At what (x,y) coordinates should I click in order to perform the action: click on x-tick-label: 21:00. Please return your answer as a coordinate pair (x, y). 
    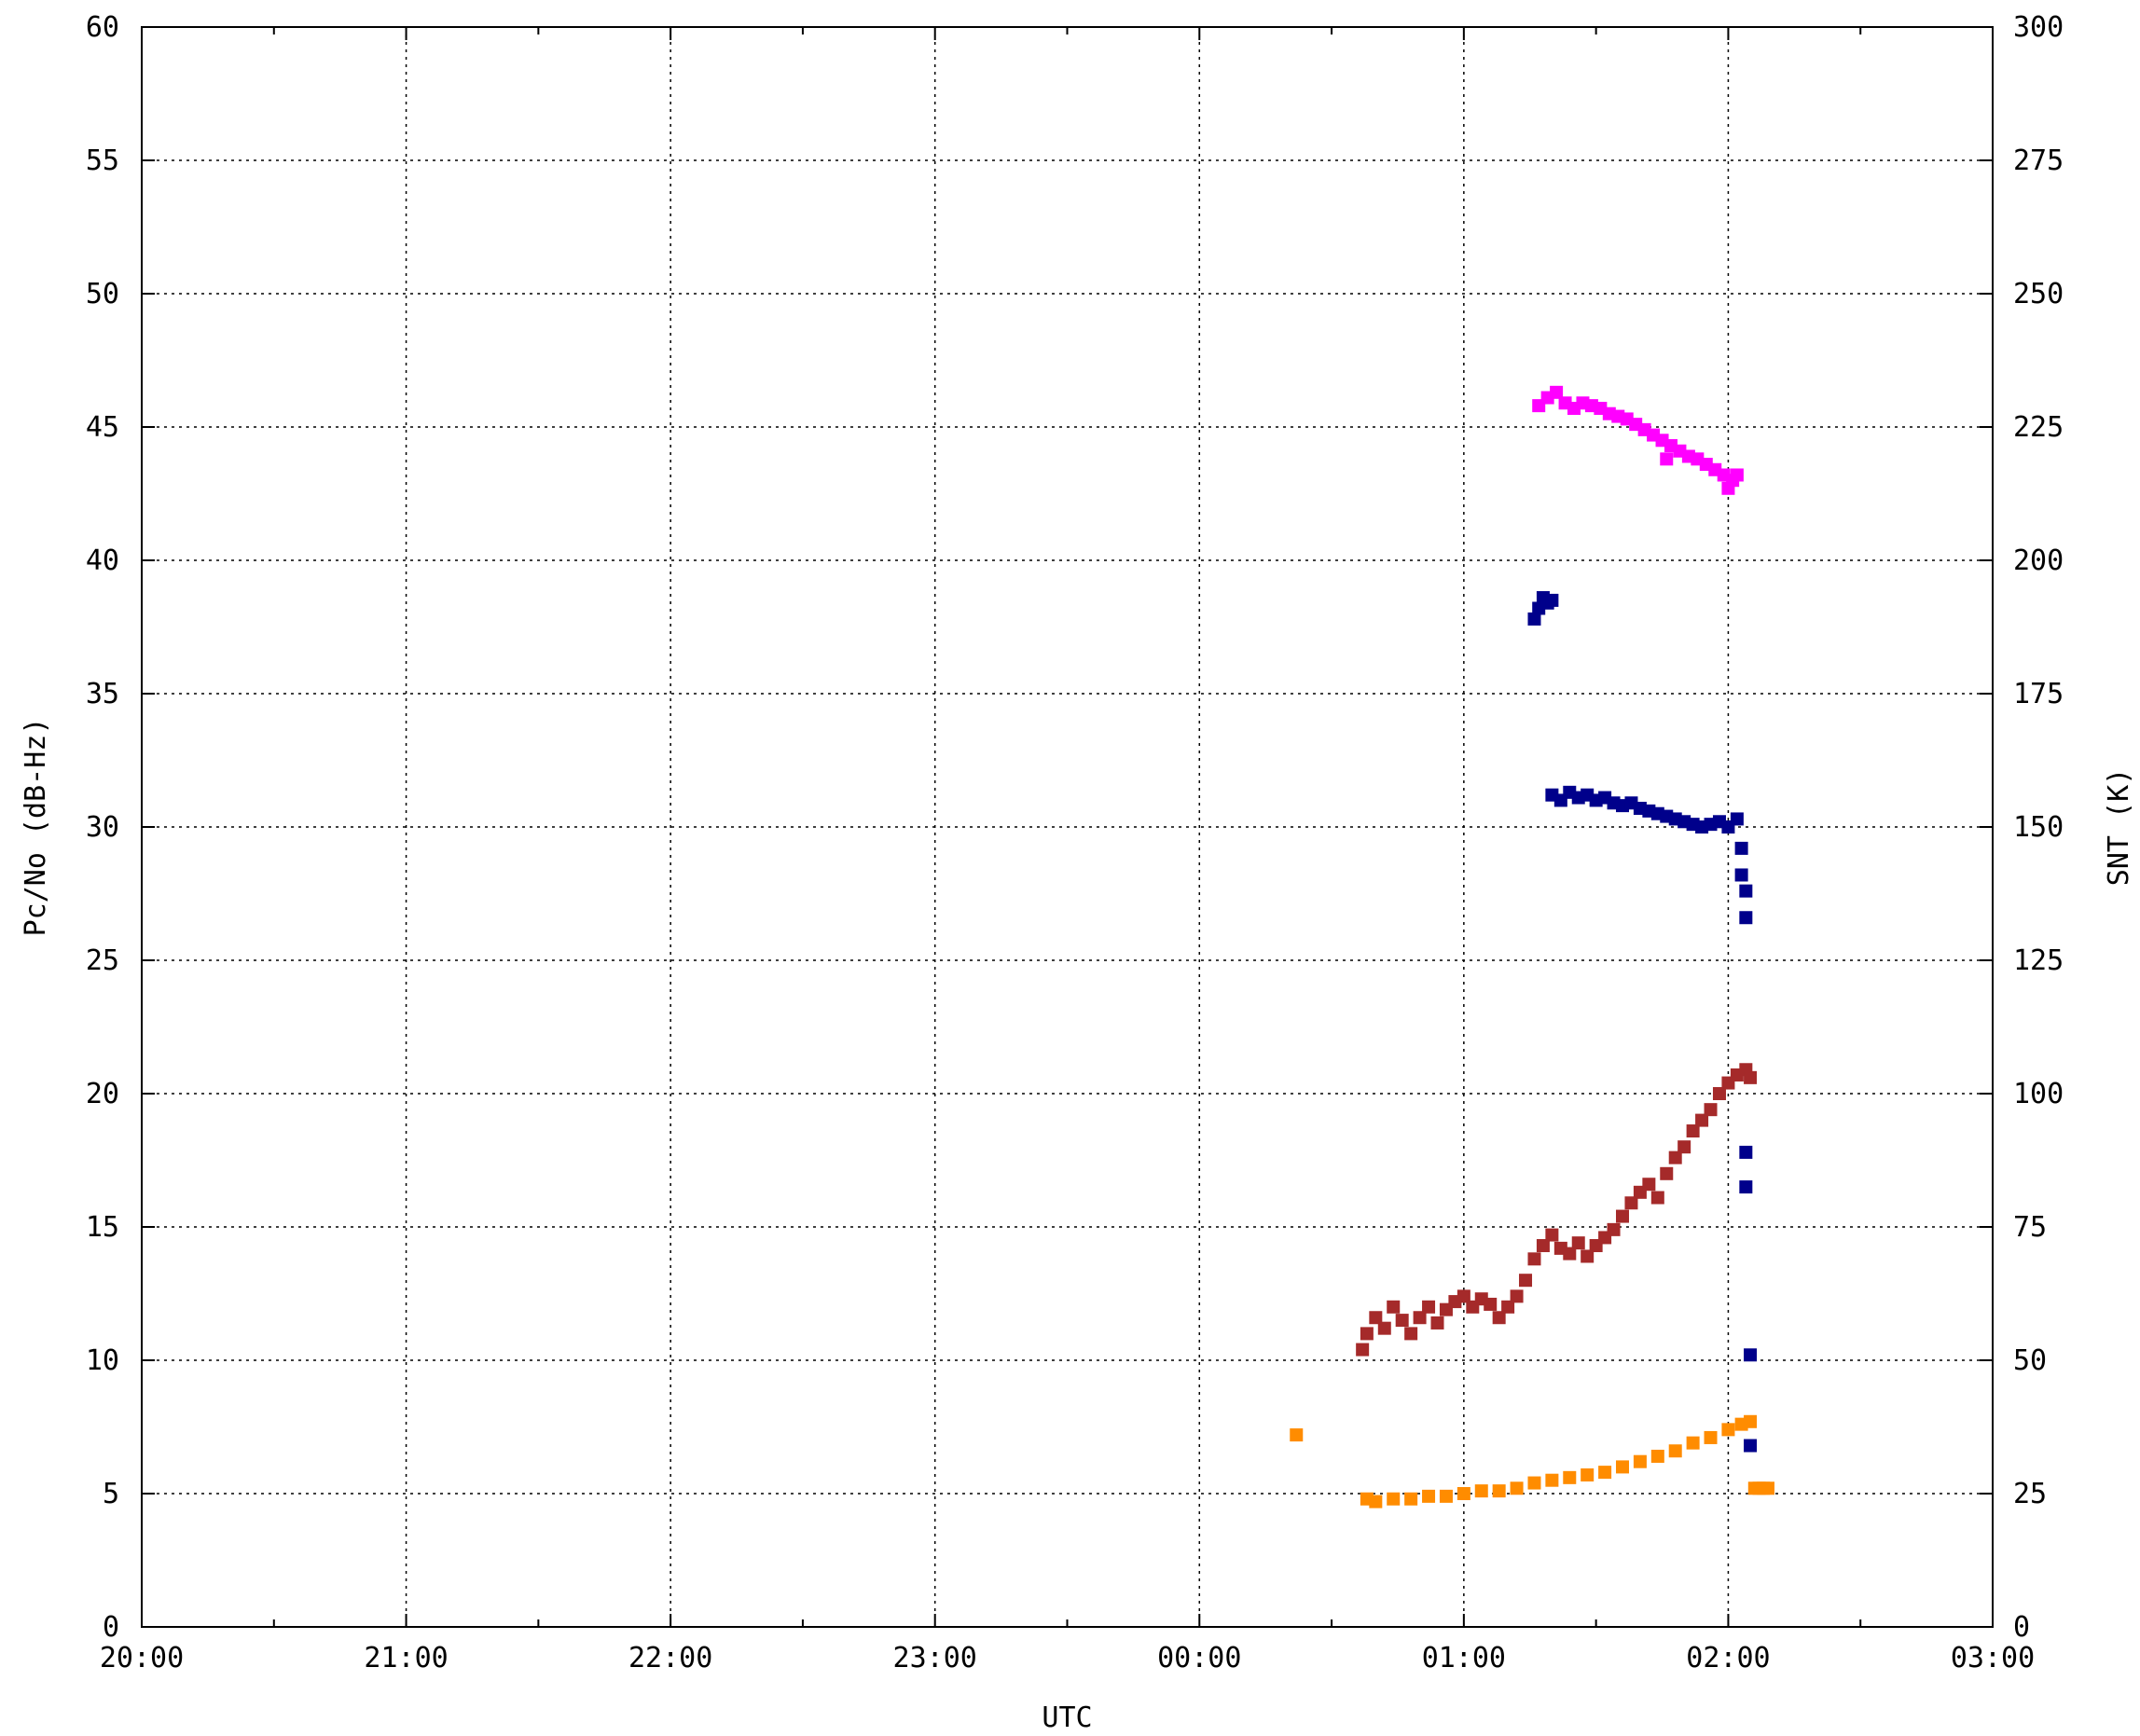
    Looking at the image, I should click on (406, 1658).